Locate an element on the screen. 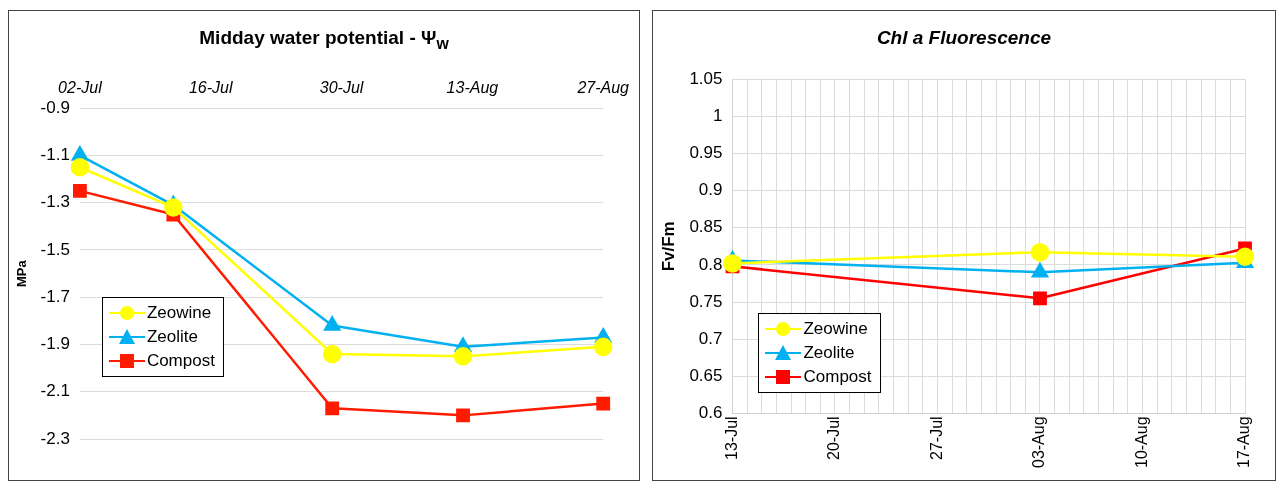 The height and width of the screenshot is (483, 1279). y-axis-title: MPa is located at coordinates (22, 273).